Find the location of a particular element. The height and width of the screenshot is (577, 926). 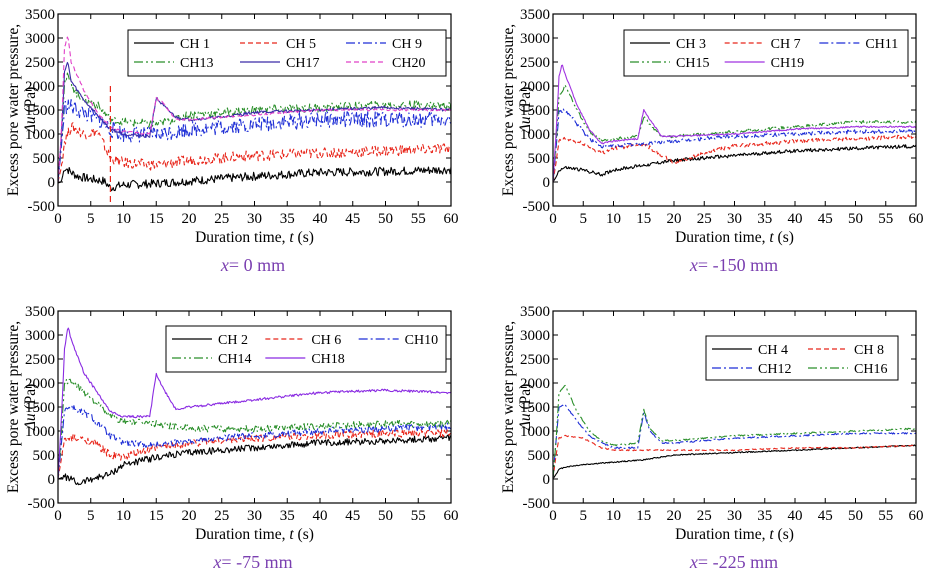

legend-label: CH20 is located at coordinates (408, 63).